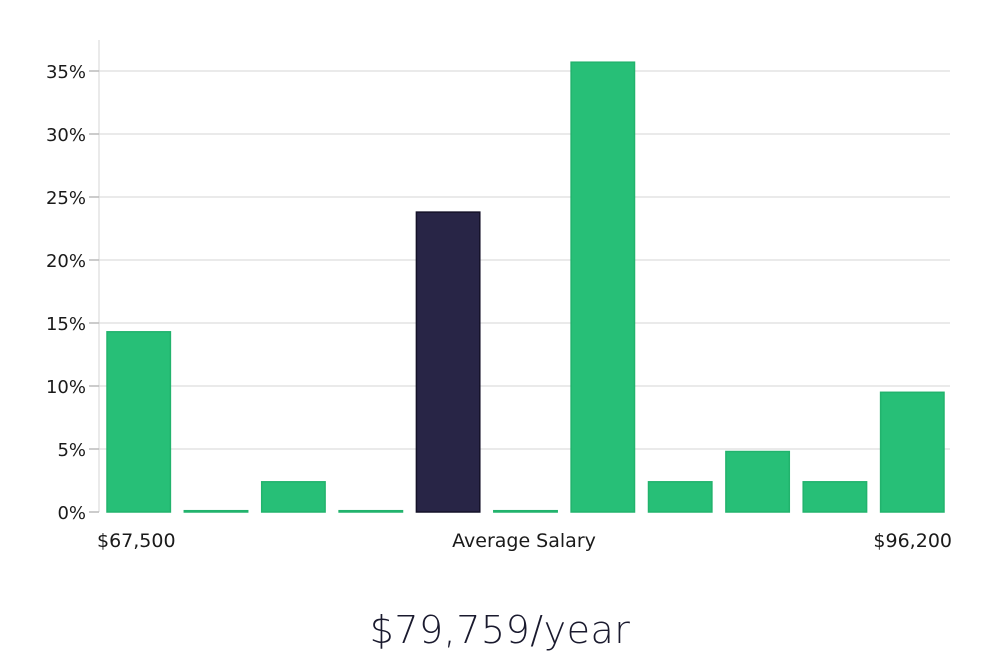 This screenshot has width=1000, height=660. I want to click on y-tick-label: 30%, so click(66, 135).